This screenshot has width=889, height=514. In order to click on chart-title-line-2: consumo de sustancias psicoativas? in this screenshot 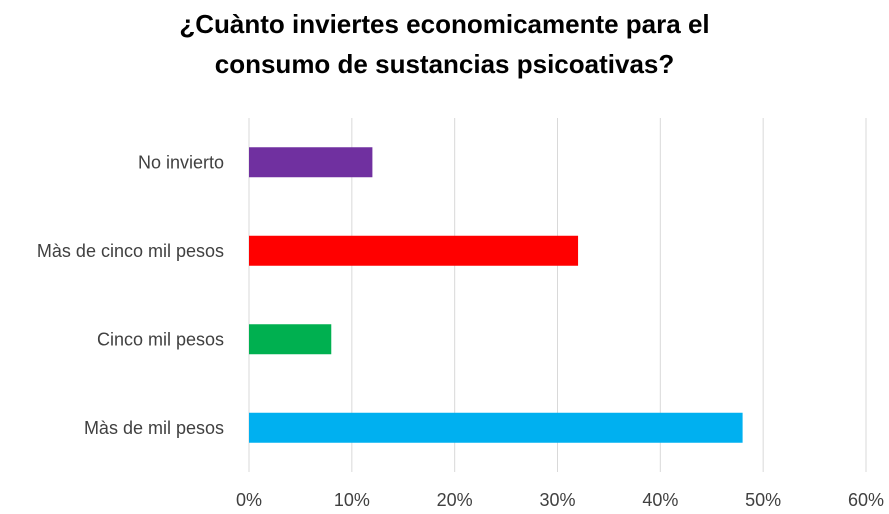, I will do `click(444, 64)`.